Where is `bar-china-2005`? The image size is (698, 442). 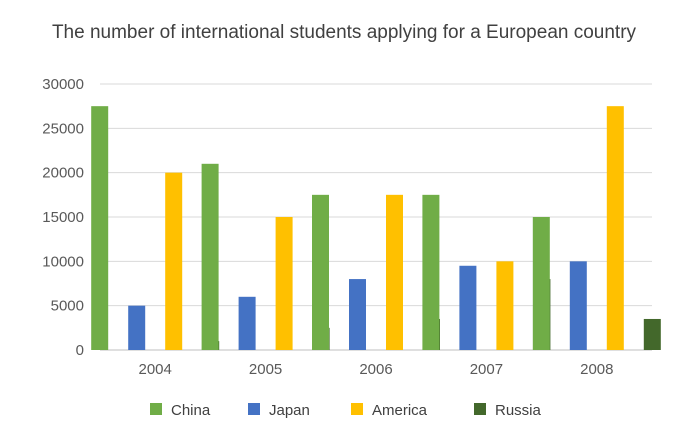 bar-china-2005 is located at coordinates (210, 256).